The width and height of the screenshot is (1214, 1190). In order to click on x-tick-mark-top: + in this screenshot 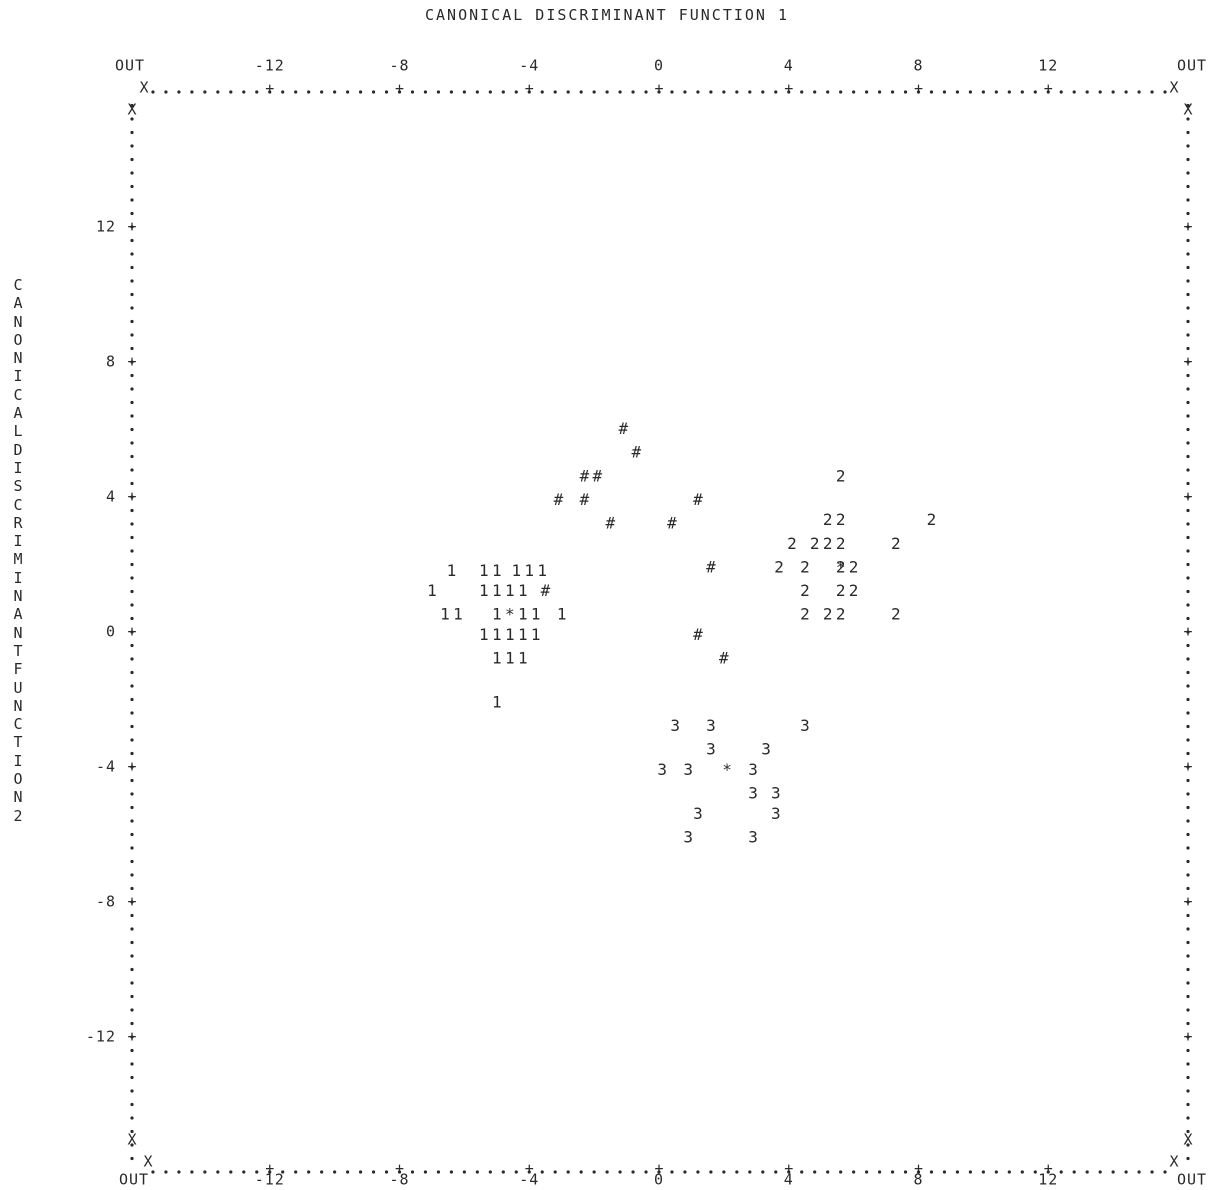, I will do `click(1048, 89)`.